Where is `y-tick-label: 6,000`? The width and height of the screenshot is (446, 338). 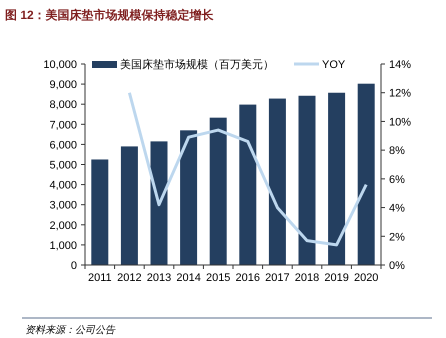 y-tick-label: 6,000 is located at coordinates (63, 145).